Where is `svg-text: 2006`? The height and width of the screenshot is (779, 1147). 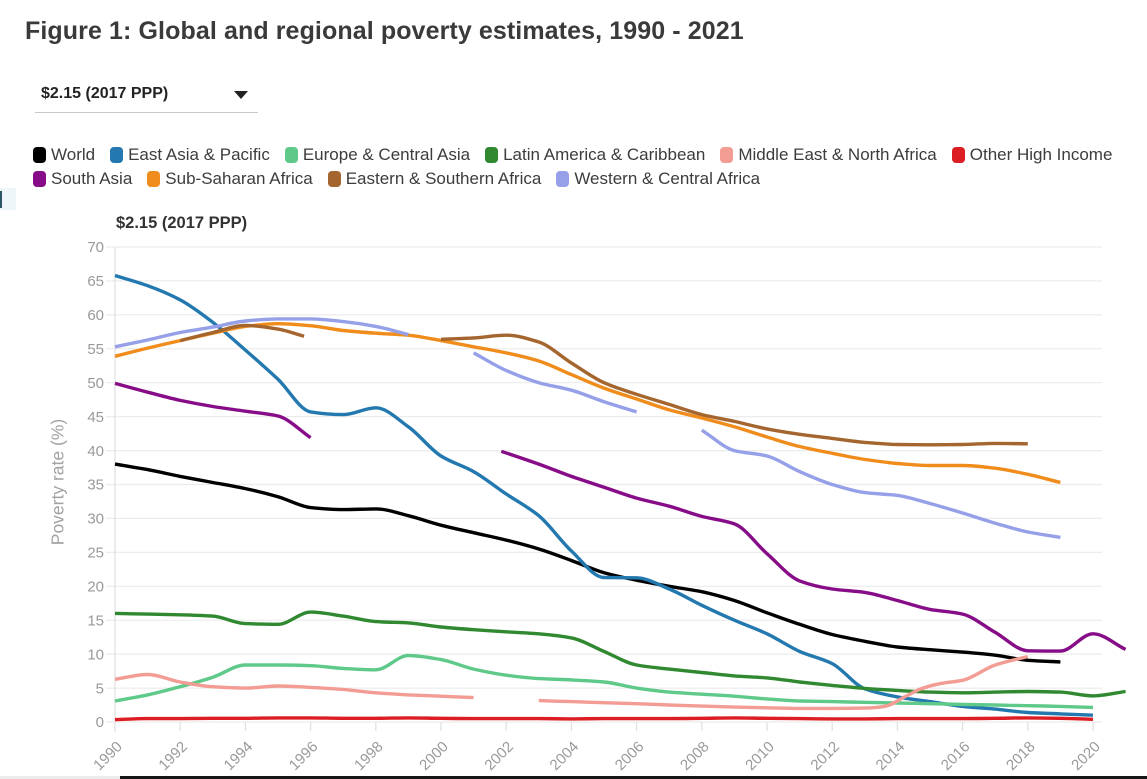
svg-text: 2006 is located at coordinates (630, 756).